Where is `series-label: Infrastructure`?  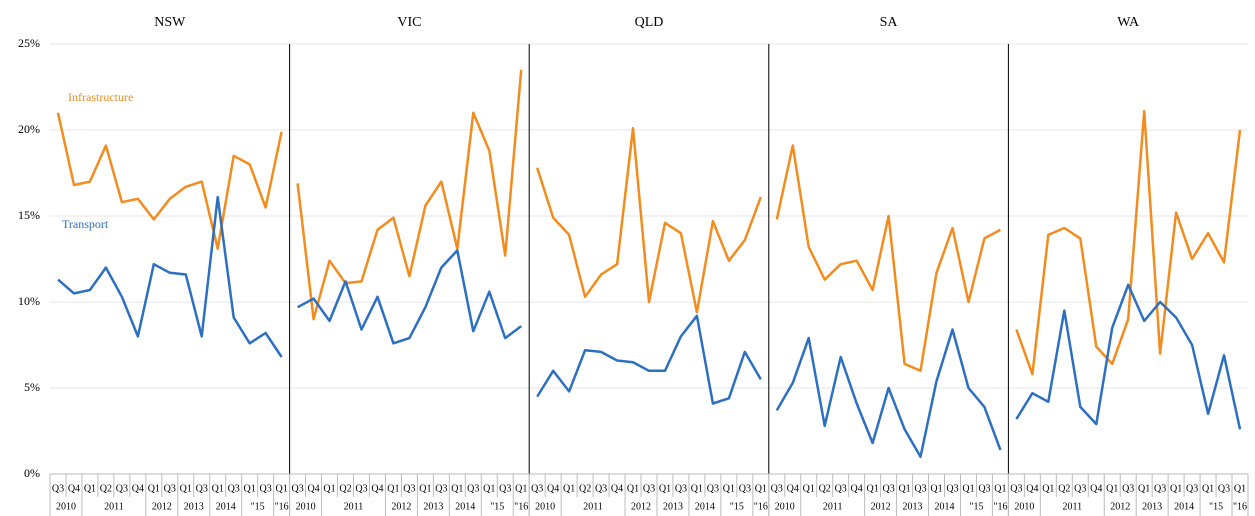
series-label: Infrastructure is located at coordinates (100, 97).